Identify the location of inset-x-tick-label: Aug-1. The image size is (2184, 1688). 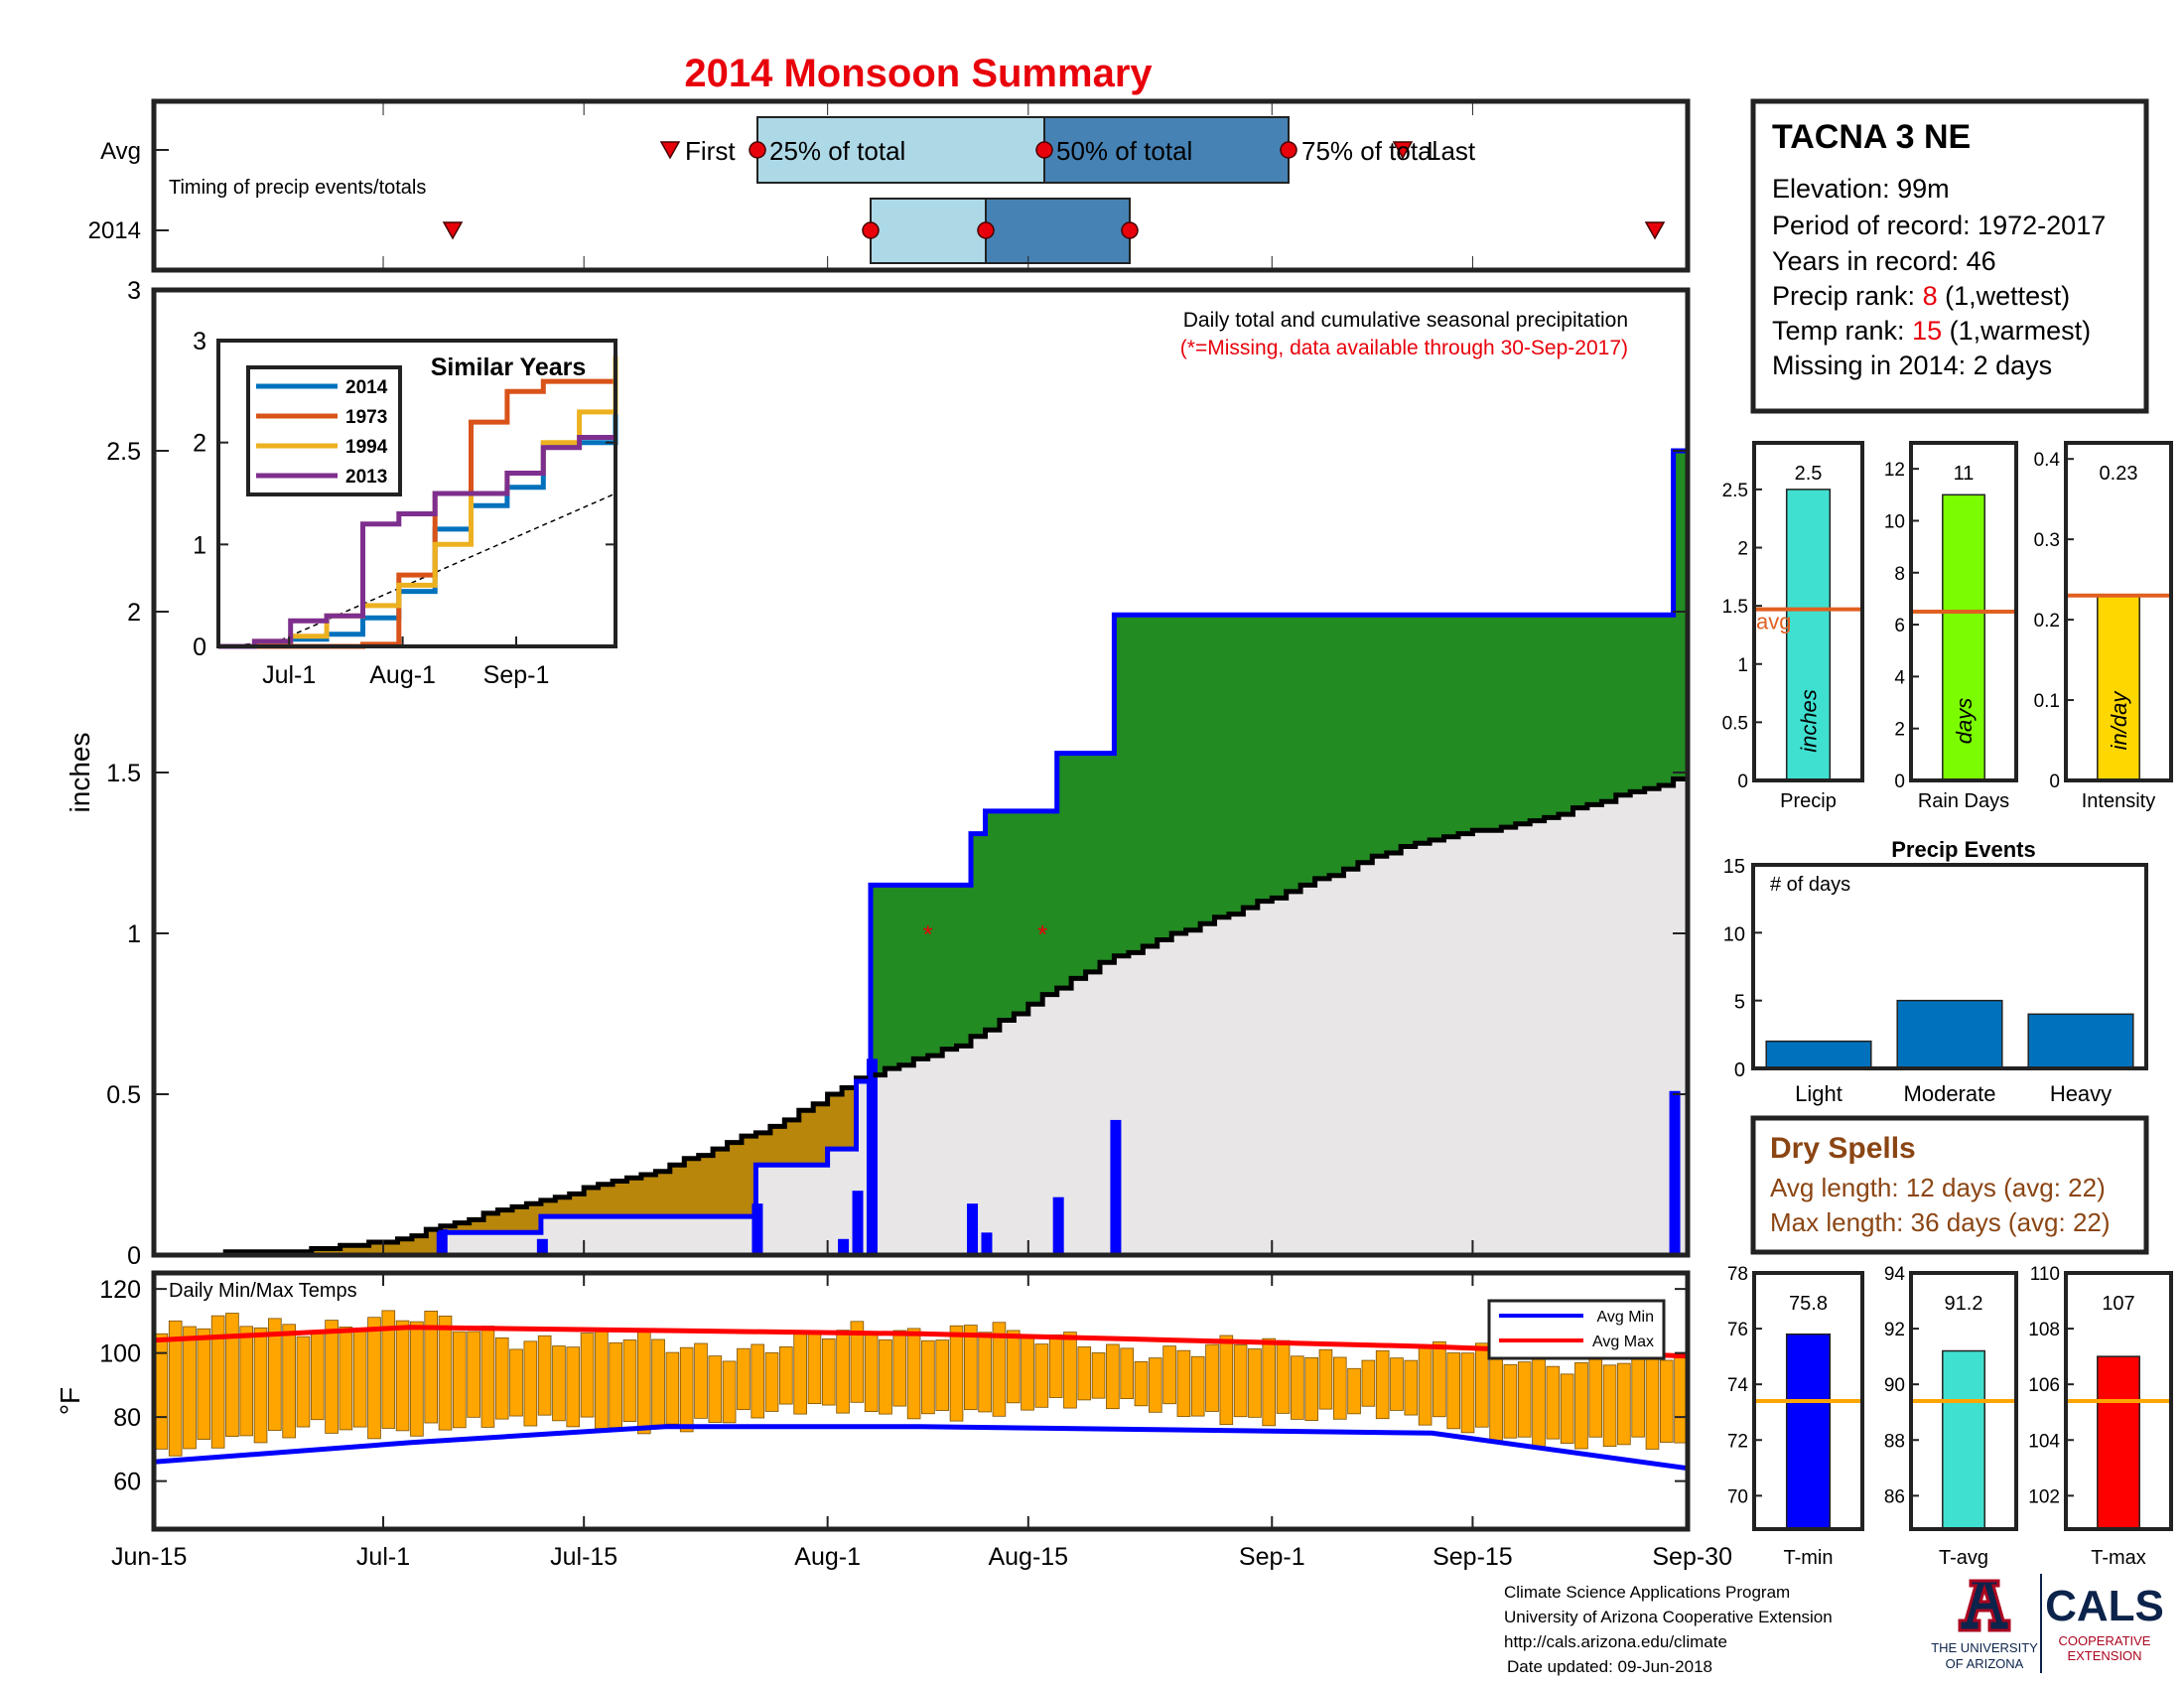
(402, 675).